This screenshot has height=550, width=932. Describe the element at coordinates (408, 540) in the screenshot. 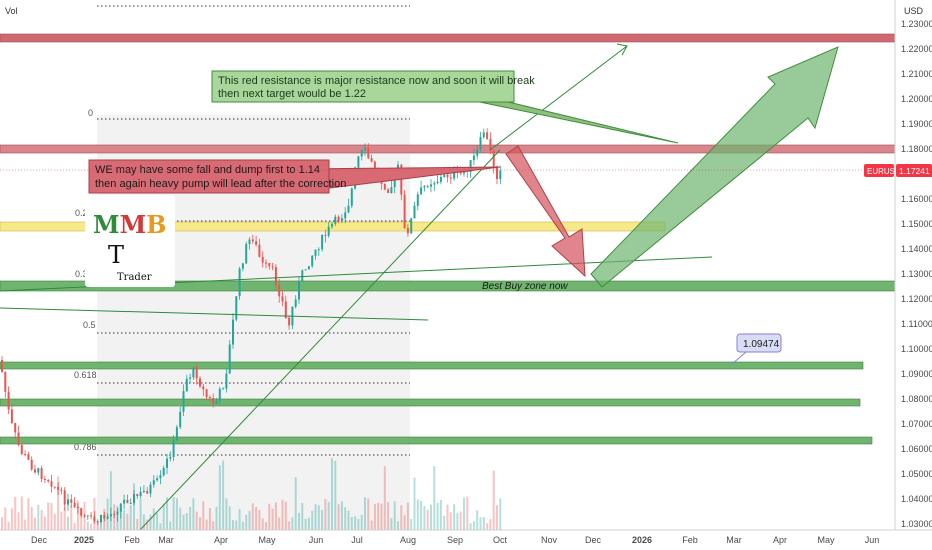

I see `time-tick-label: Aug` at that location.